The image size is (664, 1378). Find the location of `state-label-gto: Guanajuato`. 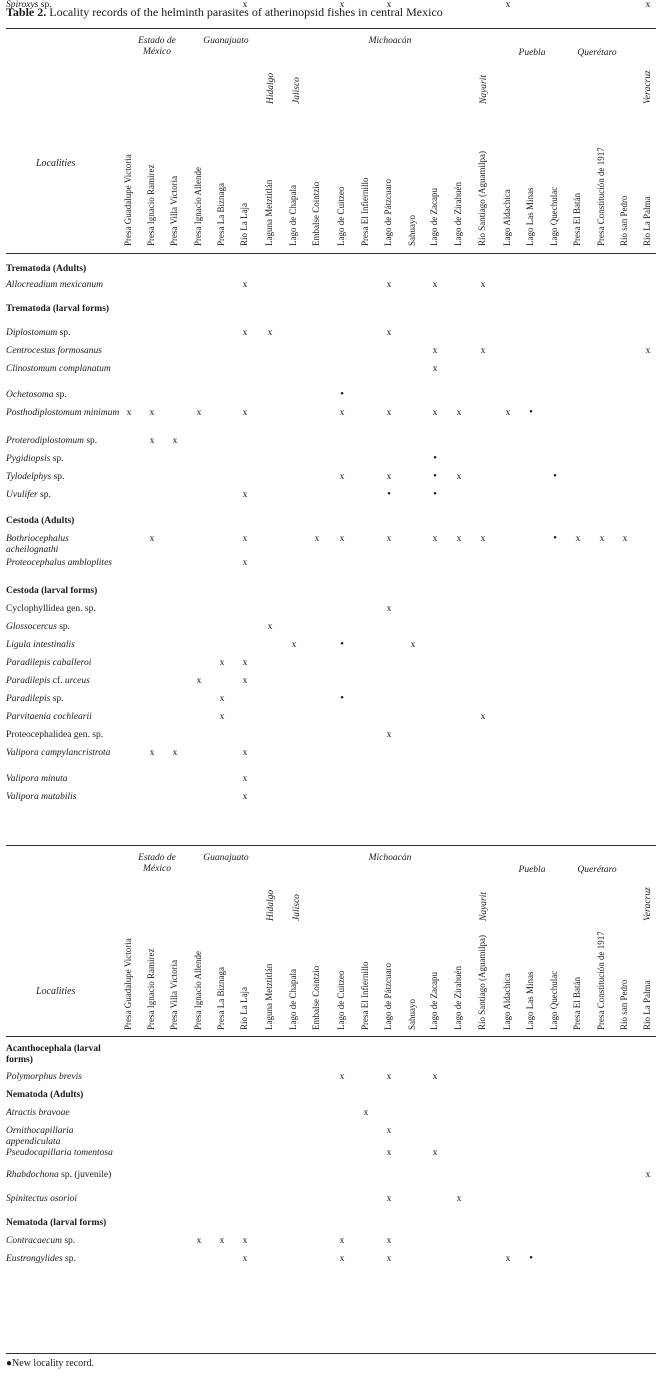

state-label-gto: Guanajuato is located at coordinates (226, 858).